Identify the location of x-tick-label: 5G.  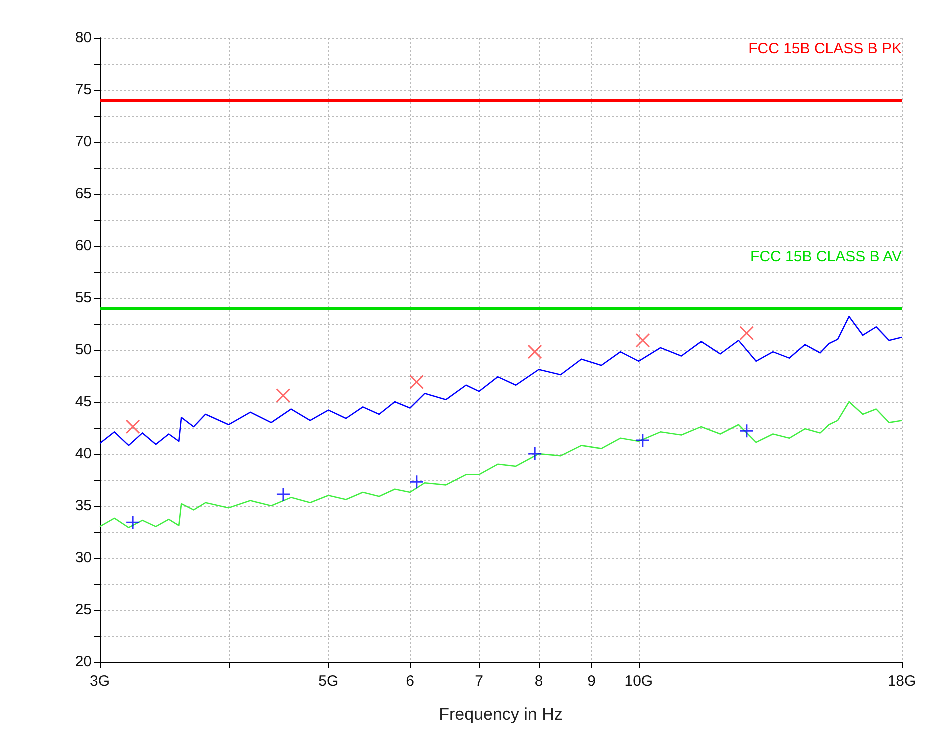
(328, 681).